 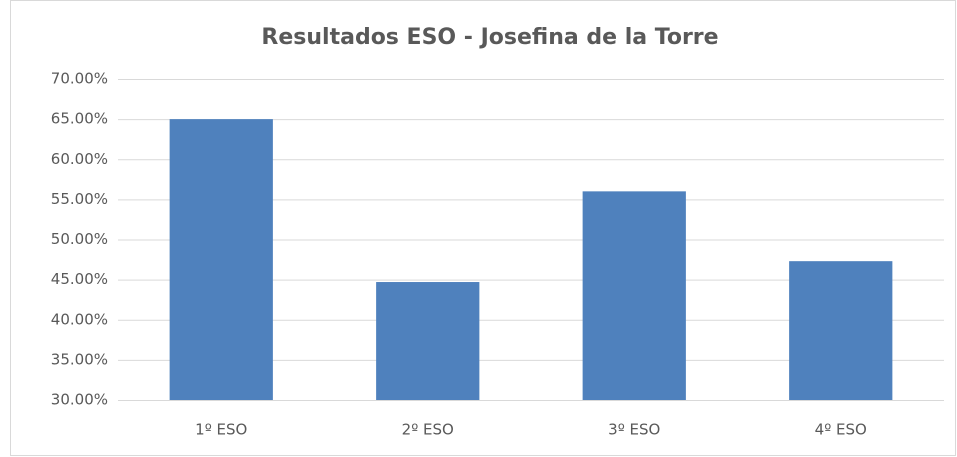 What do you see at coordinates (79, 279) in the screenshot?
I see `y-tick-label: 45.00%` at bounding box center [79, 279].